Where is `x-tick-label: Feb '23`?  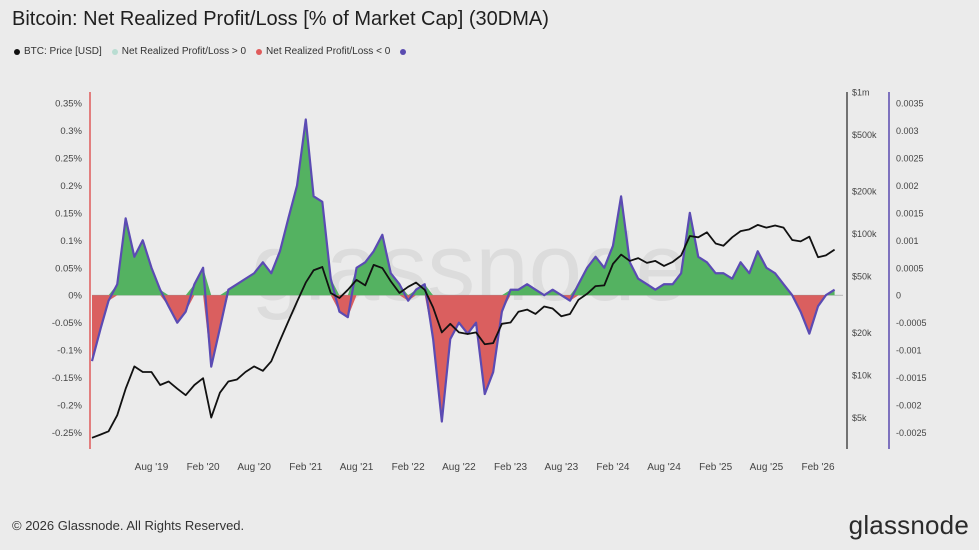
x-tick-label: Feb '23 is located at coordinates (510, 467).